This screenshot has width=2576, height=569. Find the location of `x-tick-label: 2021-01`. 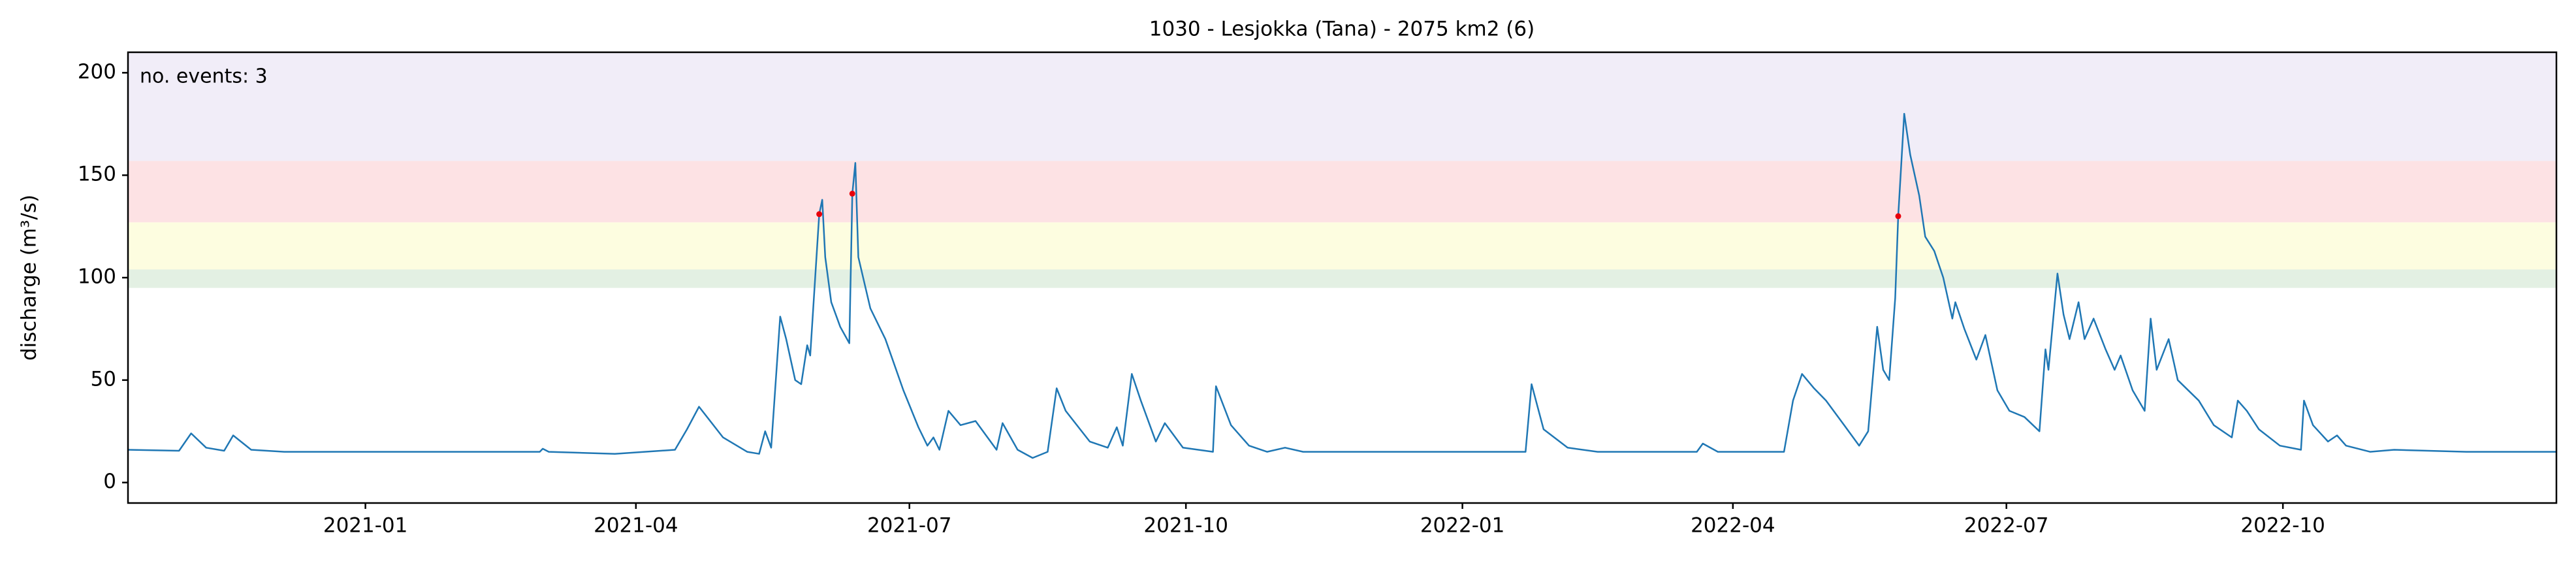

x-tick-label: 2021-01 is located at coordinates (366, 526).